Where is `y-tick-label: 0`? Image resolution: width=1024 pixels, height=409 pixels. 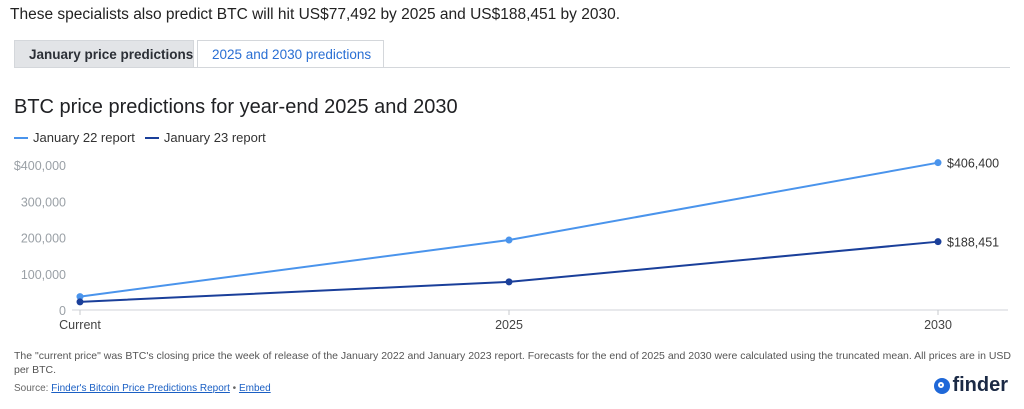
y-tick-label: 0 is located at coordinates (62, 311).